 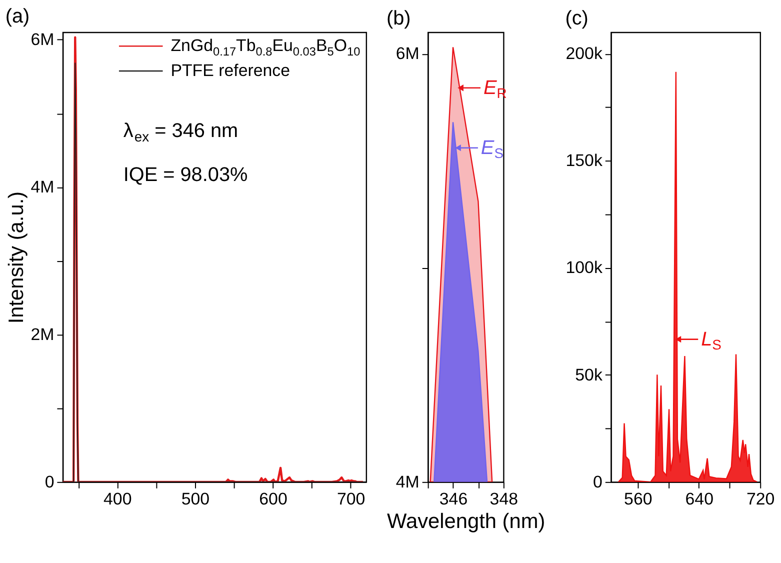 I want to click on annotation: IQE = 98.03%, so click(x=185, y=175).